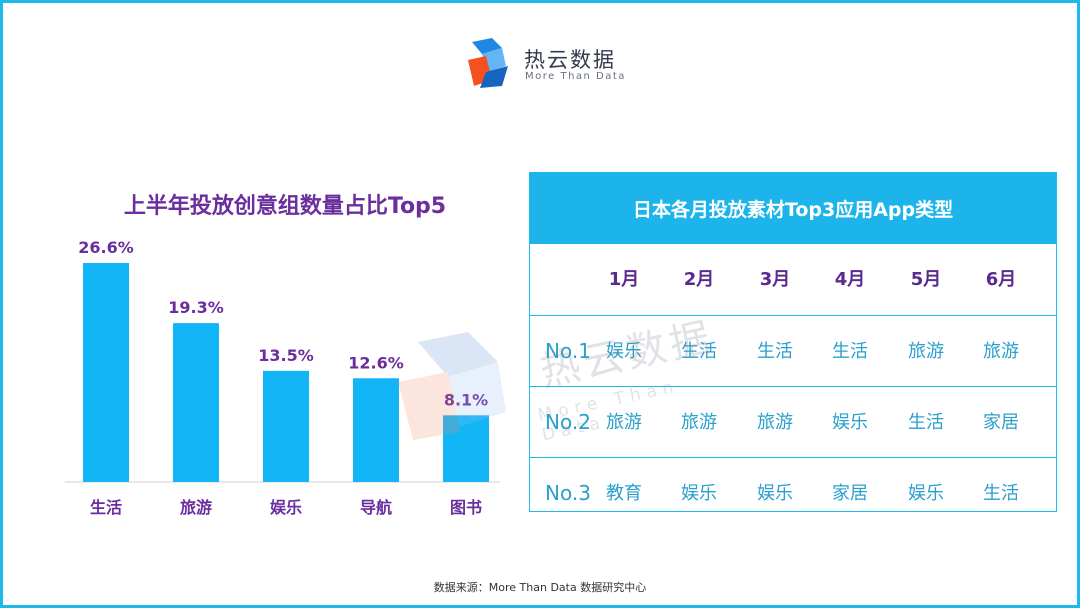 The image size is (1080, 608). I want to click on bar-value-label-3: 13.5%, so click(286, 355).